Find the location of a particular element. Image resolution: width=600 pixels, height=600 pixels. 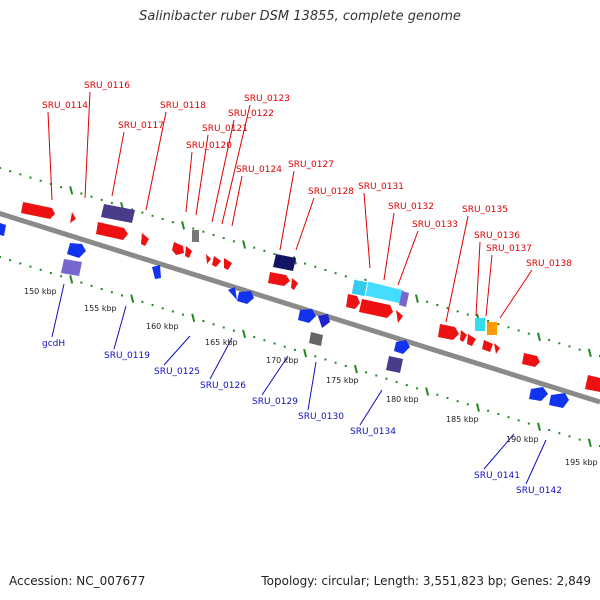

gene-SRU_0128b is located at coordinates (294, 284).